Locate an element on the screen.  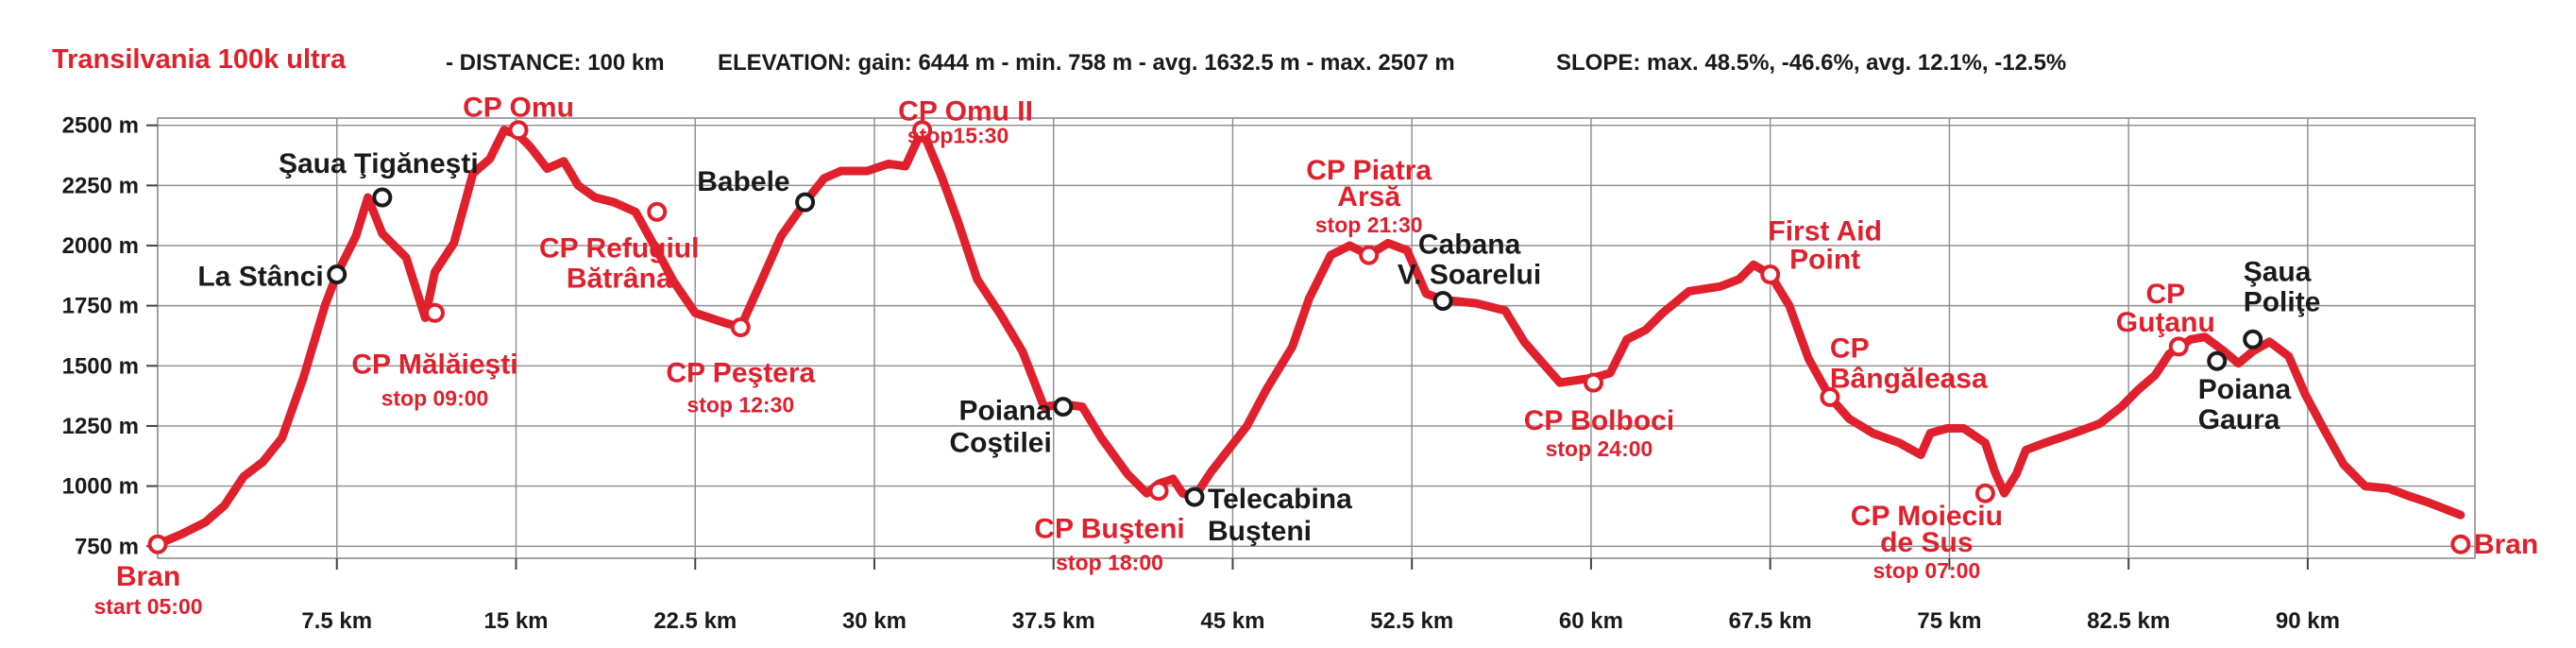
checkpoint-label: Bătrâna is located at coordinates (619, 278).